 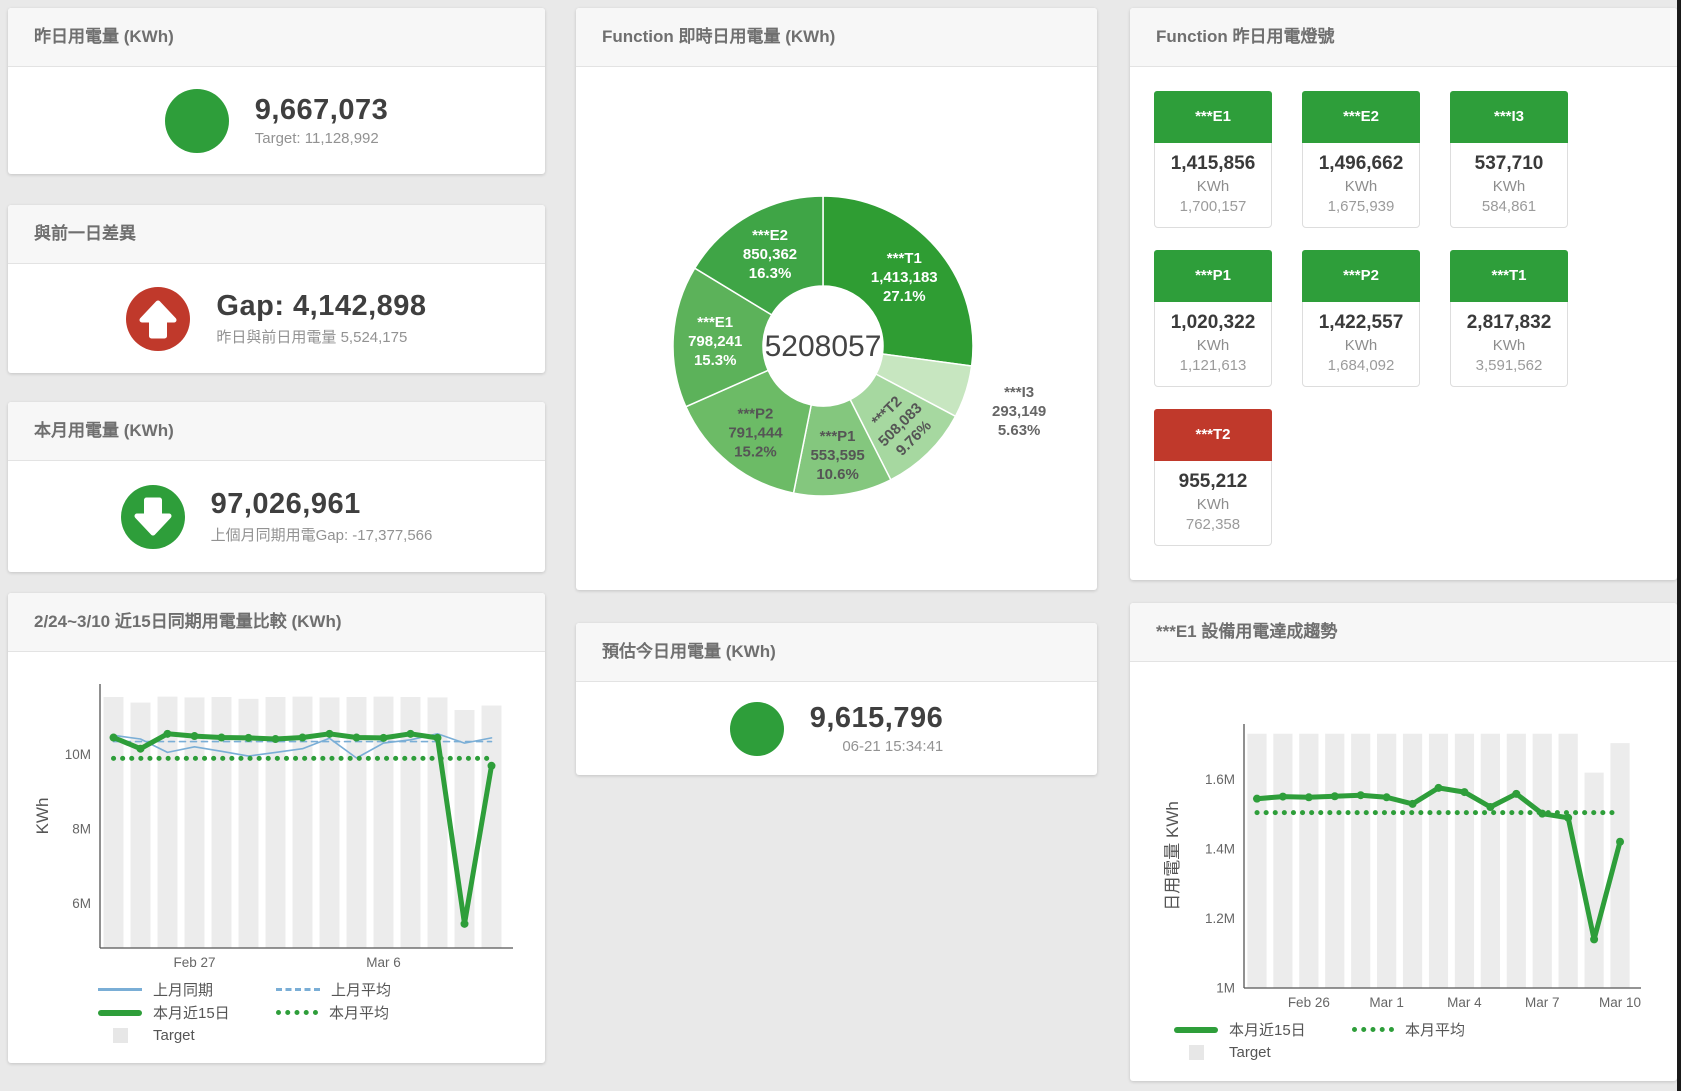 I want to click on device-tile-value: 1,020,322, so click(x=1213, y=322).